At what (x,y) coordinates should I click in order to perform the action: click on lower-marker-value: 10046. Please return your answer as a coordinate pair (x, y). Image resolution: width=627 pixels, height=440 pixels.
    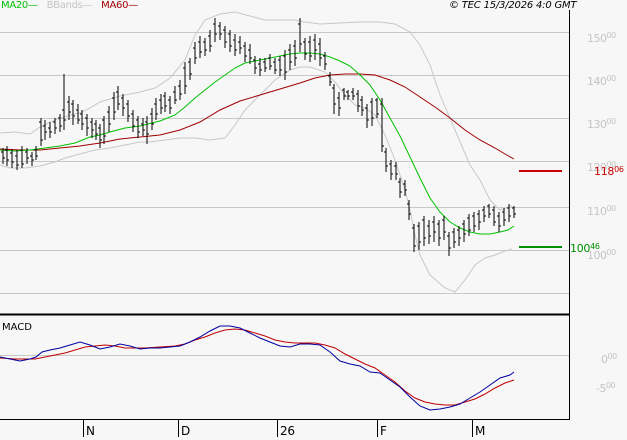
    Looking at the image, I should click on (585, 248).